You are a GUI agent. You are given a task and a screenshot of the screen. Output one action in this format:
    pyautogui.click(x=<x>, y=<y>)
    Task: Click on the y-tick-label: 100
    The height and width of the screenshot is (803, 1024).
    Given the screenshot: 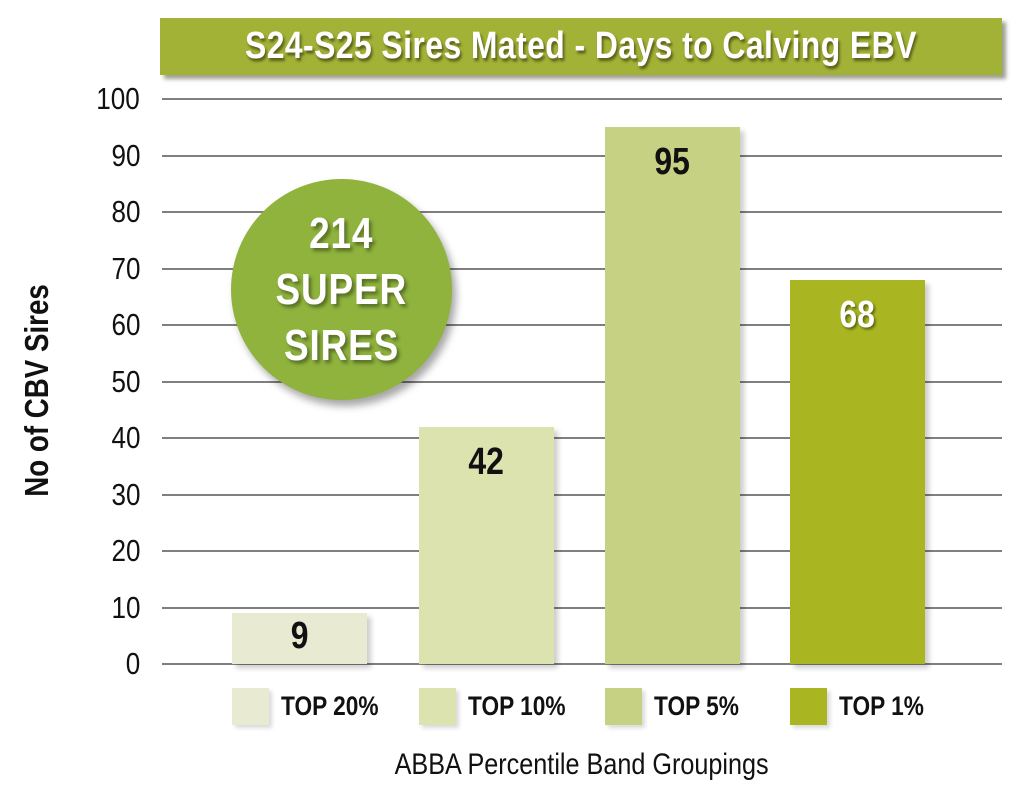 What is the action you would take?
    pyautogui.click(x=118, y=98)
    